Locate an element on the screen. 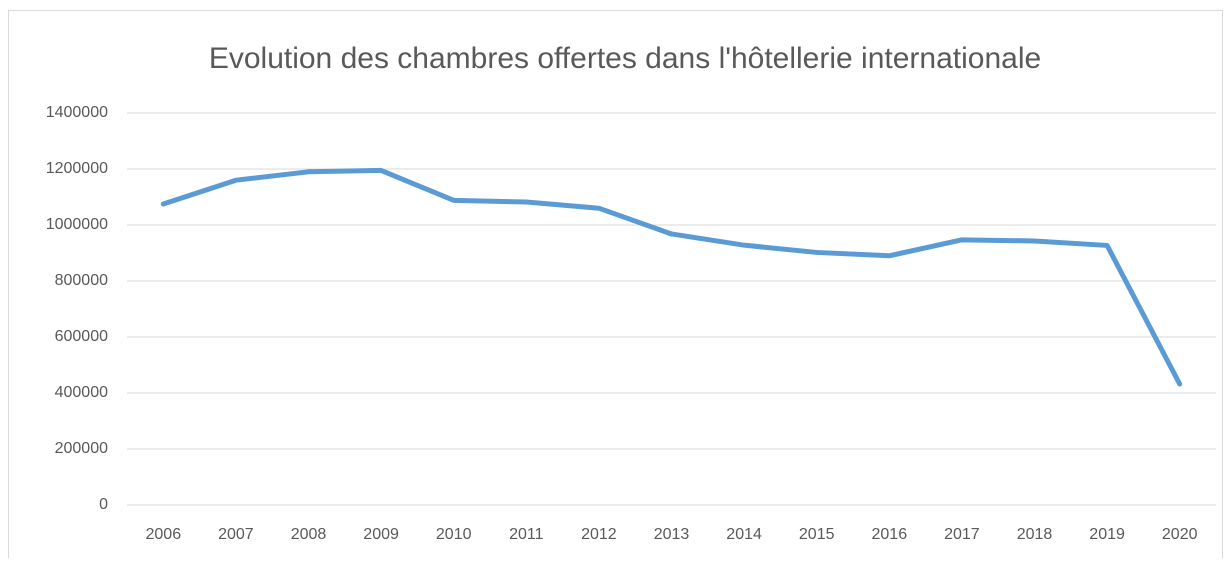 The height and width of the screenshot is (563, 1231). y-tick-label: 0 is located at coordinates (103, 504).